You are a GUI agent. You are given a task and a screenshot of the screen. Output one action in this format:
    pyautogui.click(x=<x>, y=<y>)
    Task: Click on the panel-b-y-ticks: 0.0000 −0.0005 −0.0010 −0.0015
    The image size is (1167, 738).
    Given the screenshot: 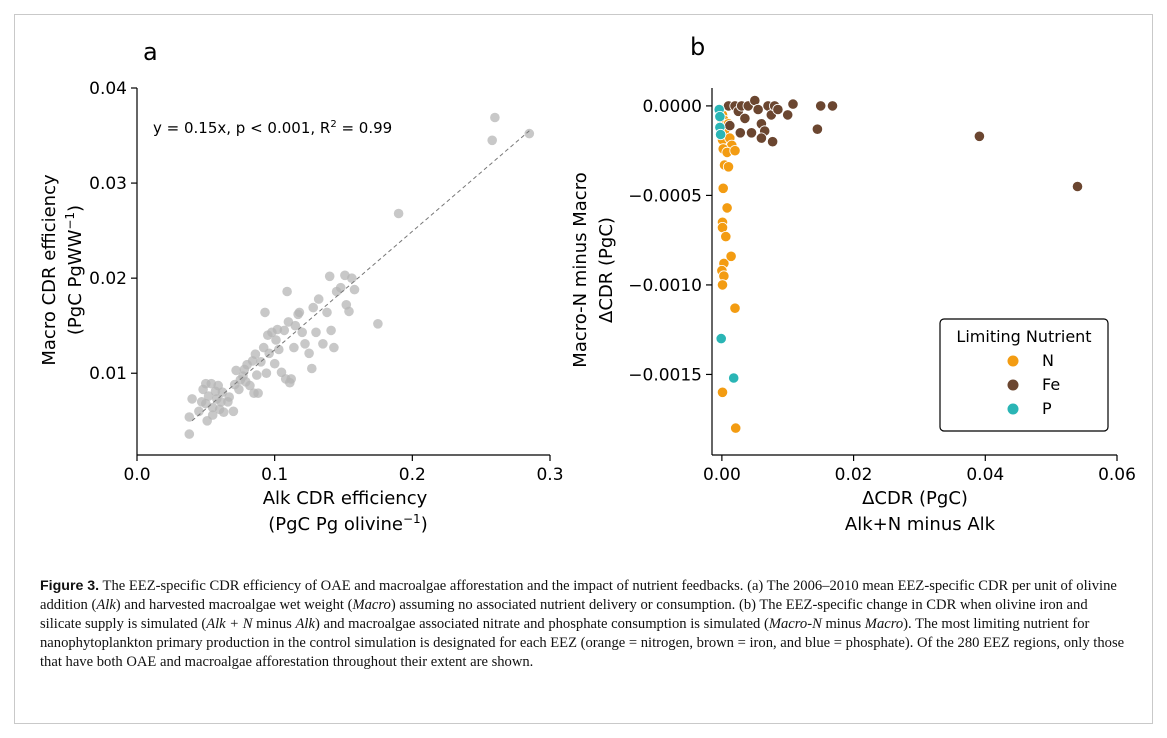 What is the action you would take?
    pyautogui.click(x=670, y=241)
    